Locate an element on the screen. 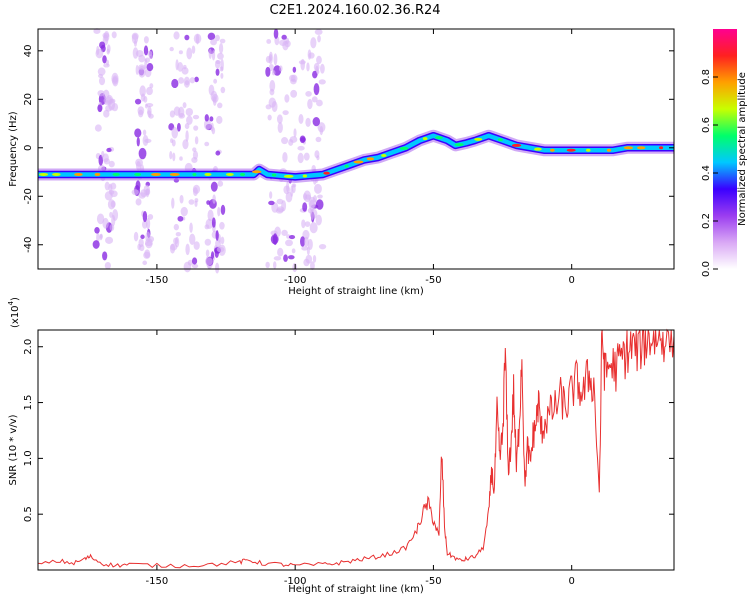  x-tick-label: -100 is located at coordinates (295, 280).